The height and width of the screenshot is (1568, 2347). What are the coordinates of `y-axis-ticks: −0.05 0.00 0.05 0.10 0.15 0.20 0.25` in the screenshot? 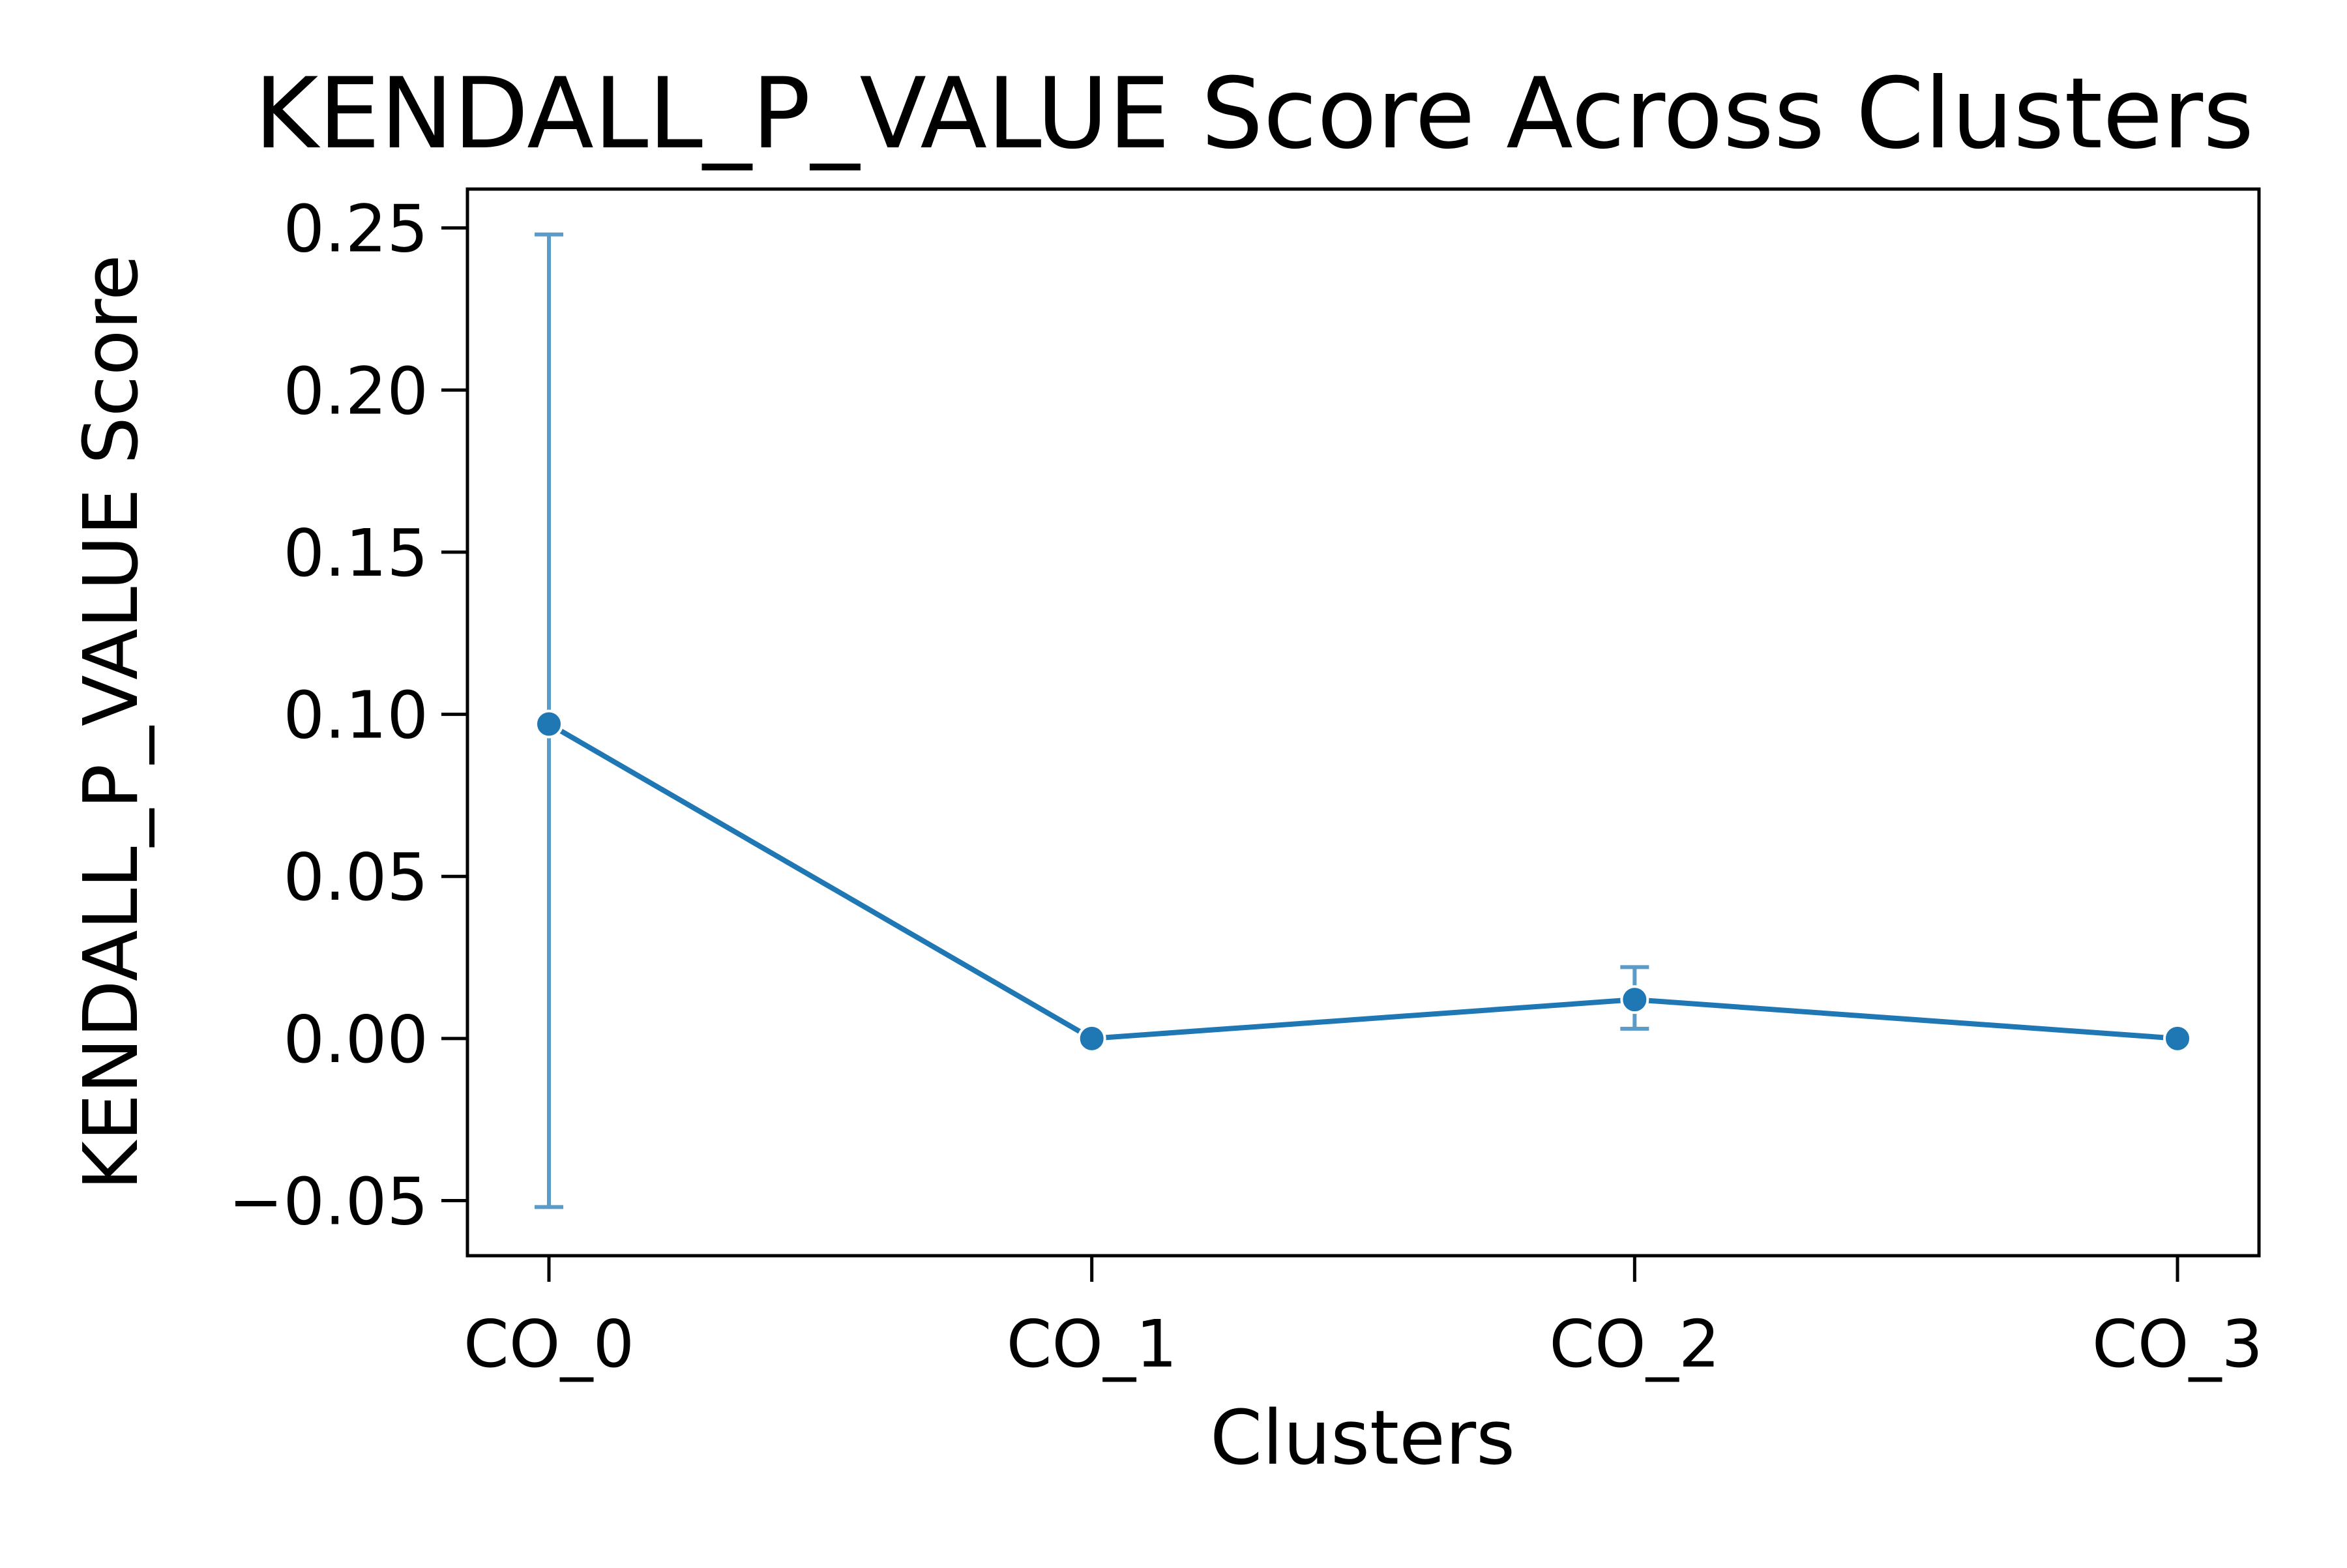 It's located at (348, 715).